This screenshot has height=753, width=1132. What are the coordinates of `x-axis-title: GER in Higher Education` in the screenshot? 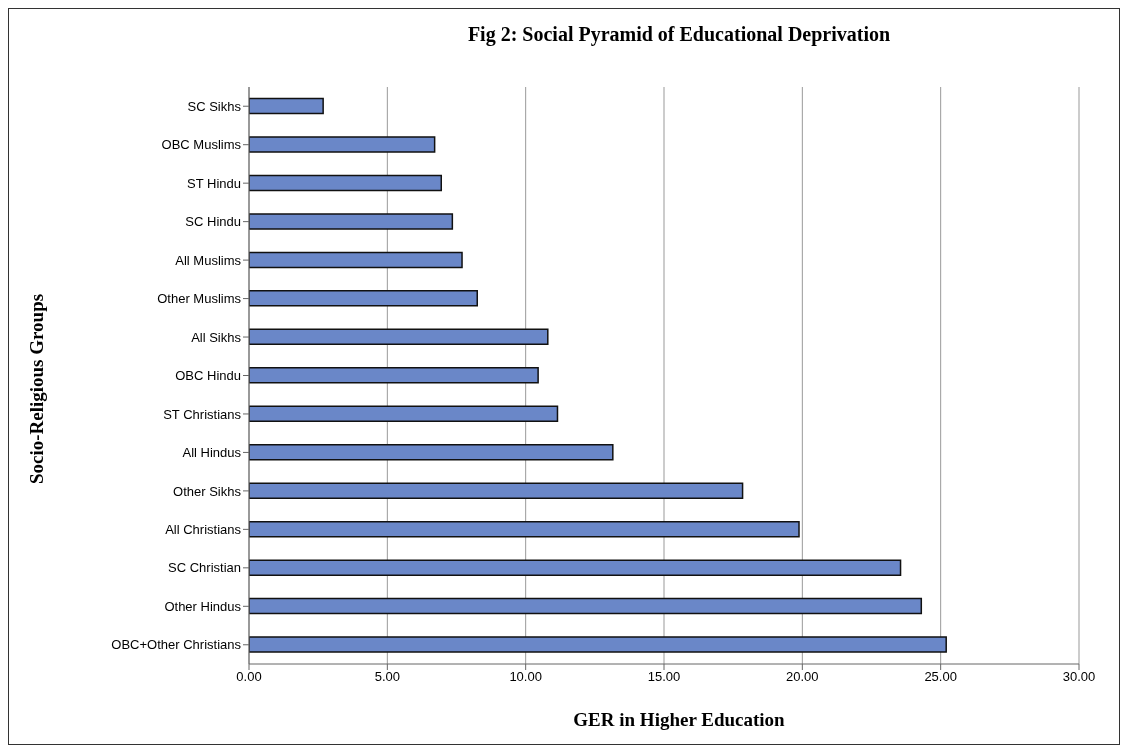 It's located at (679, 720).